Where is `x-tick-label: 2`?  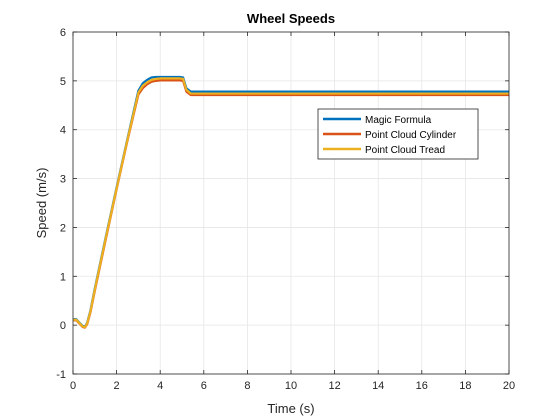 x-tick-label: 2 is located at coordinates (117, 386).